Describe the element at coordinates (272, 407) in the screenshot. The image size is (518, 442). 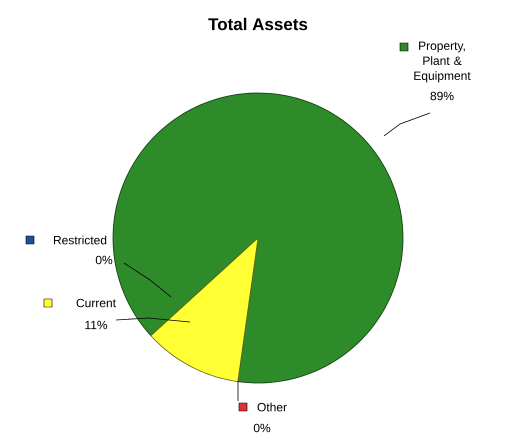
I see `legend-label: Other` at that location.